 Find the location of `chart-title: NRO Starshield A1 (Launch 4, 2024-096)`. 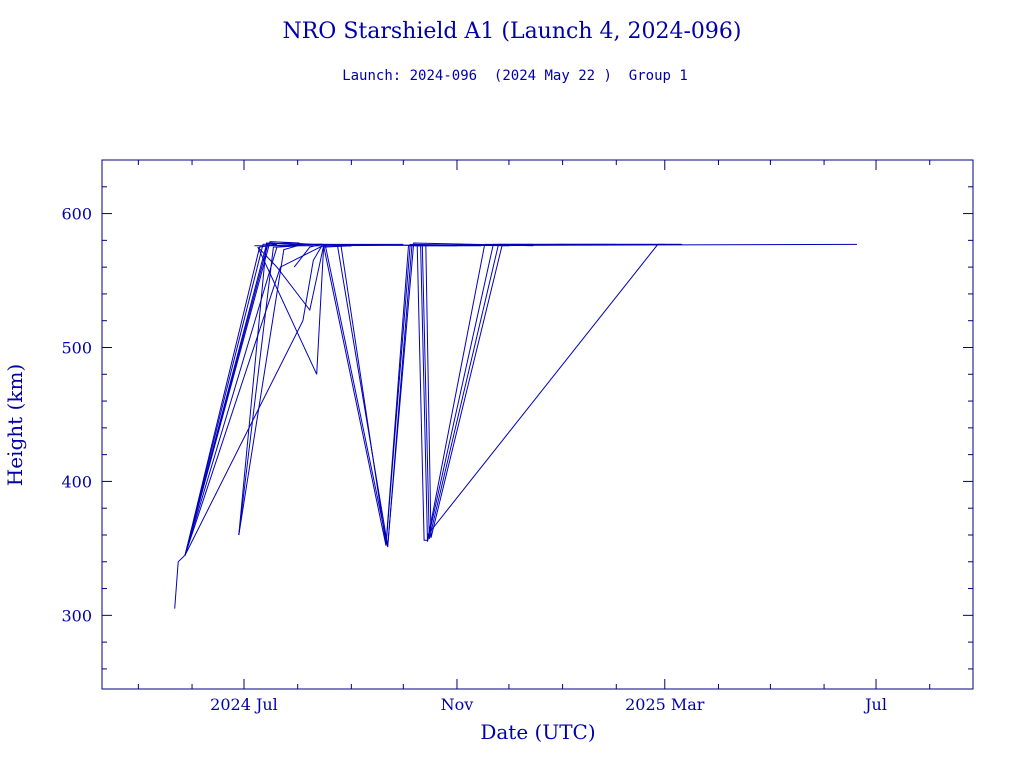

chart-title: NRO Starshield A1 (Launch 4, 2024-096) is located at coordinates (511, 31).